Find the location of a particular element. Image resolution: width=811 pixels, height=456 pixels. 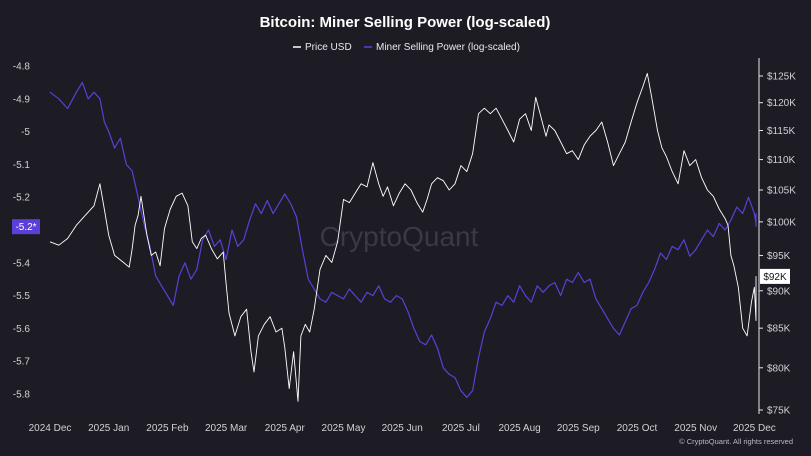

left-tick-label: -5.7 is located at coordinates (22, 362).